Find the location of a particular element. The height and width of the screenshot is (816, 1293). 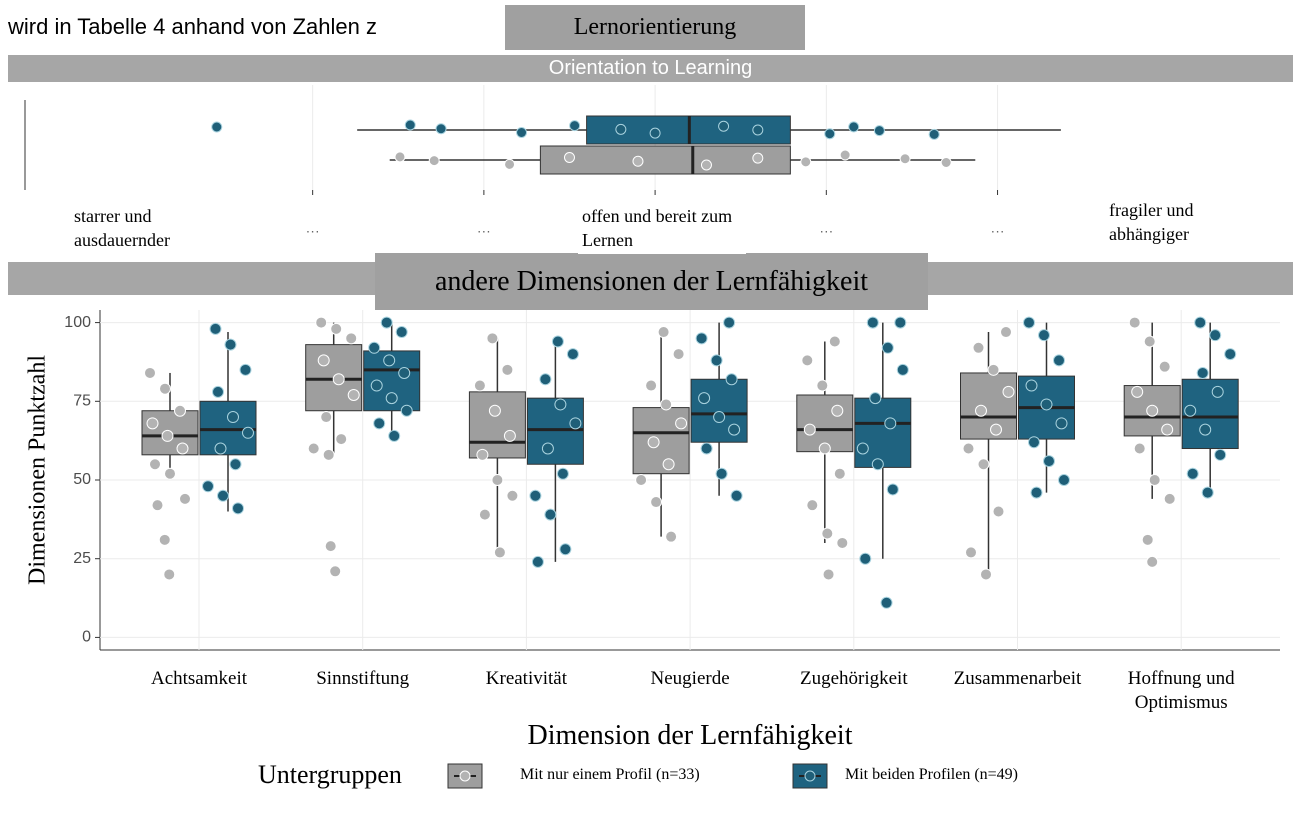

annotation: starrer und ausdauernder is located at coordinates (149, 228).